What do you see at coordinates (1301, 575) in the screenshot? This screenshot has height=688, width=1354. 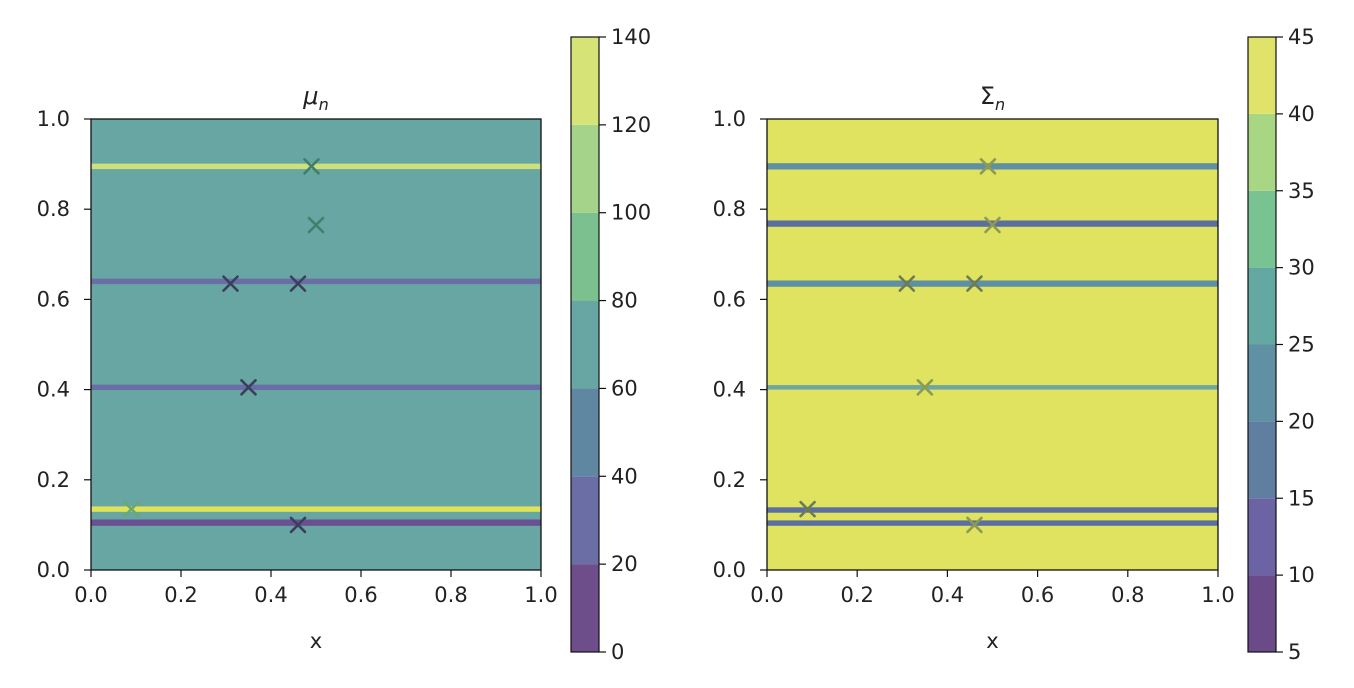 I see `colorbar-tick-label-1: 10` at bounding box center [1301, 575].